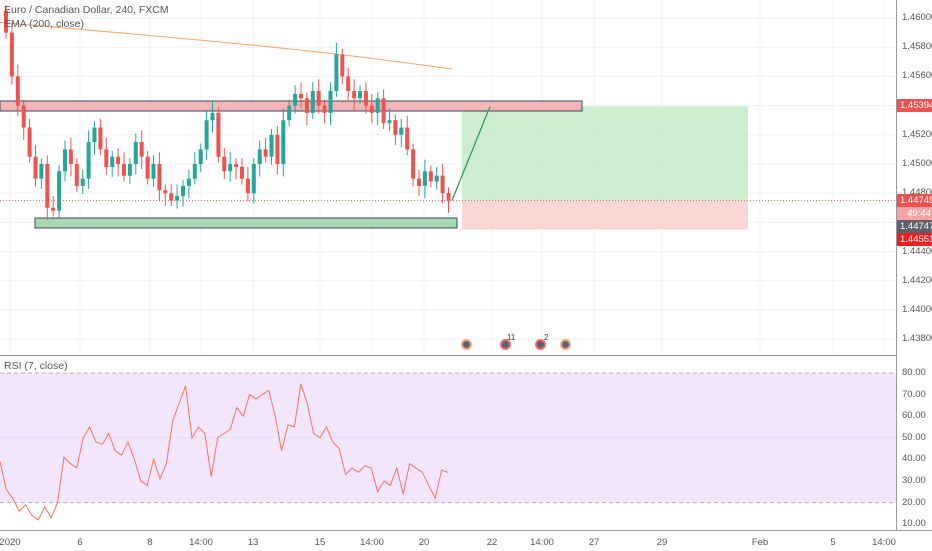 This screenshot has width=932, height=551. I want to click on time-tick: 6, so click(80, 542).